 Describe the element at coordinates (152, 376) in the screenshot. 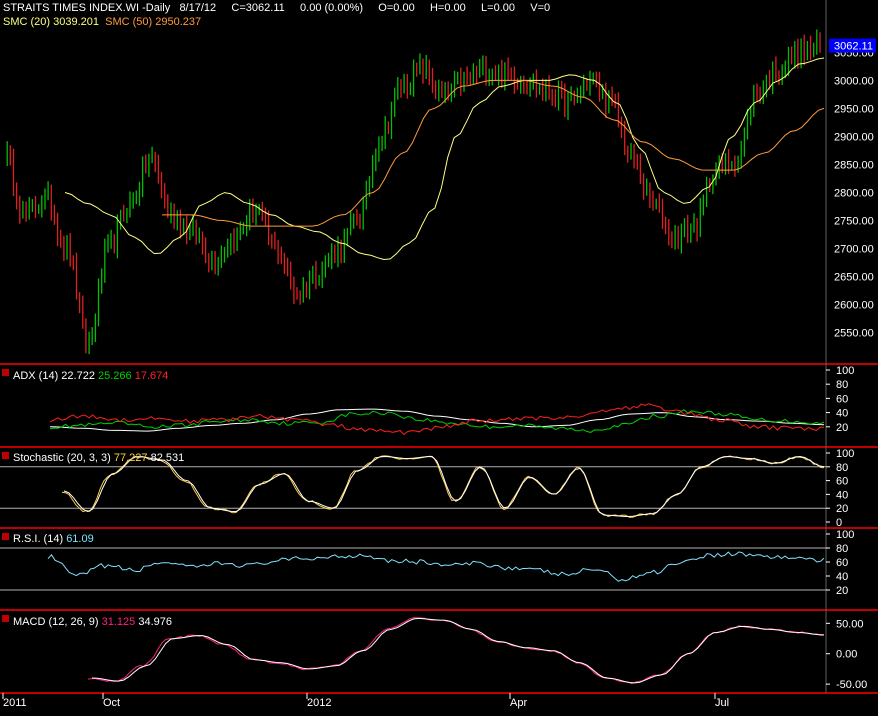

I see `adx-label-part: 17.674` at that location.